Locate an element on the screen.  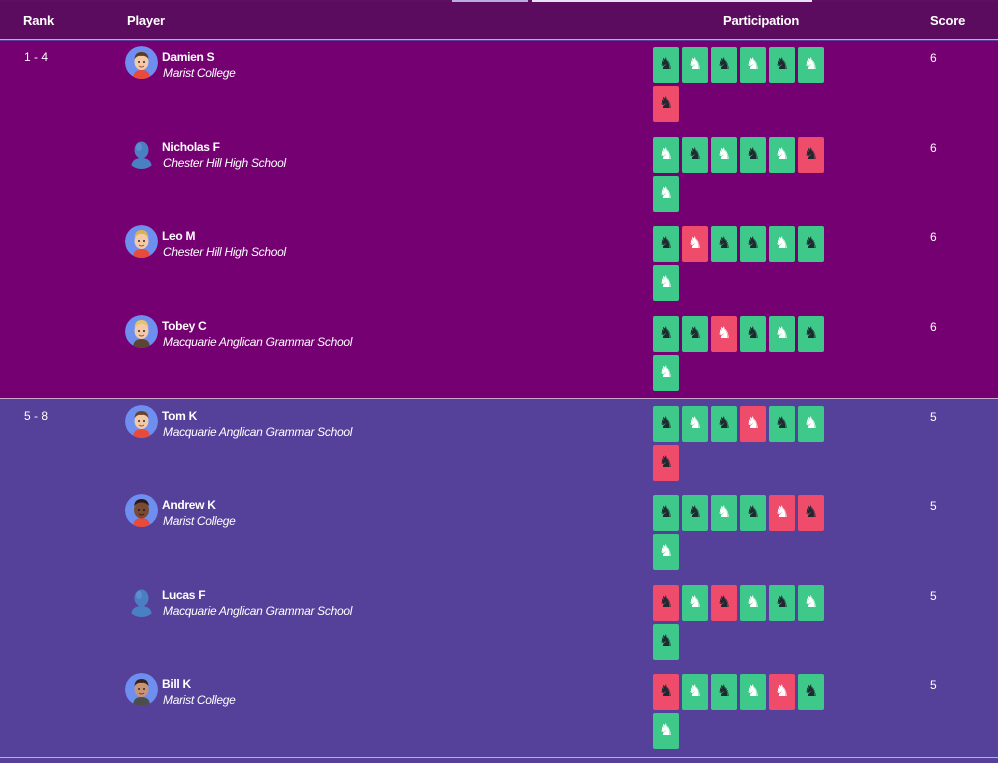
score-header: Score is located at coordinates (948, 20).